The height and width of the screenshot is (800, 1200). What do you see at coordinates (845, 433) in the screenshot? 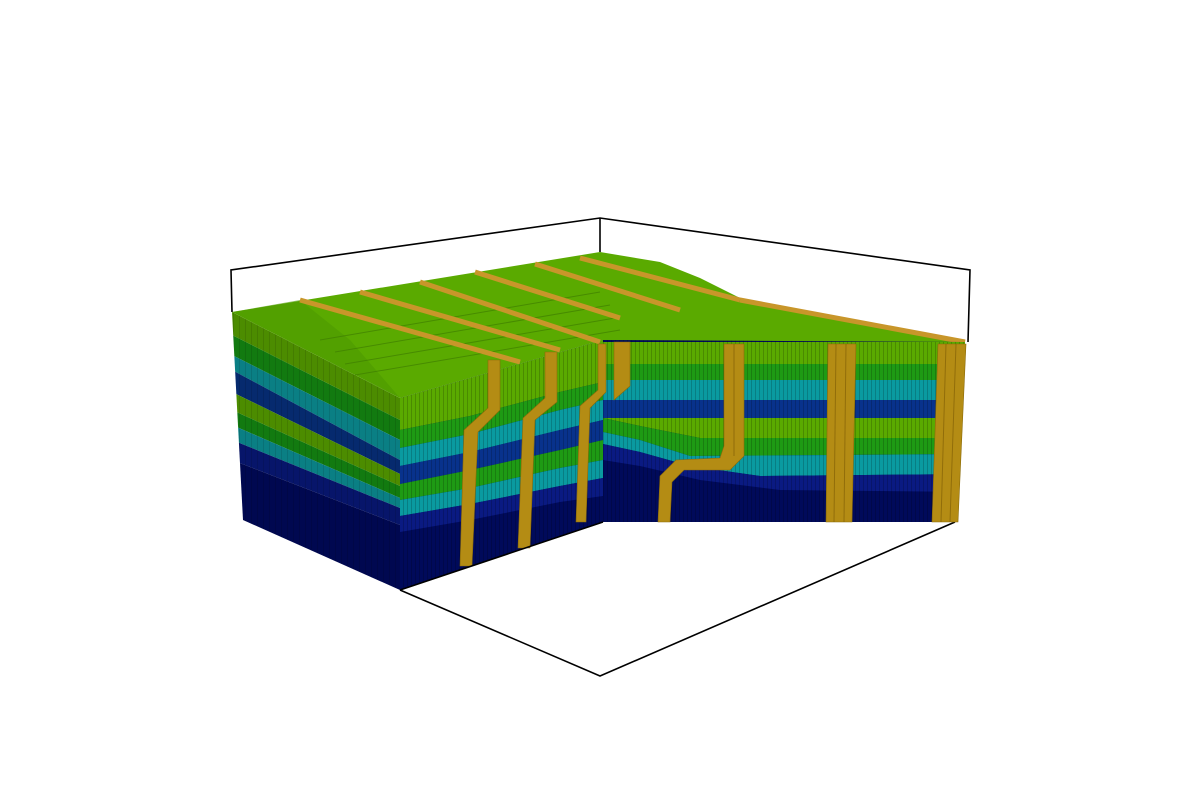
I see `fault-shading` at bounding box center [845, 433].